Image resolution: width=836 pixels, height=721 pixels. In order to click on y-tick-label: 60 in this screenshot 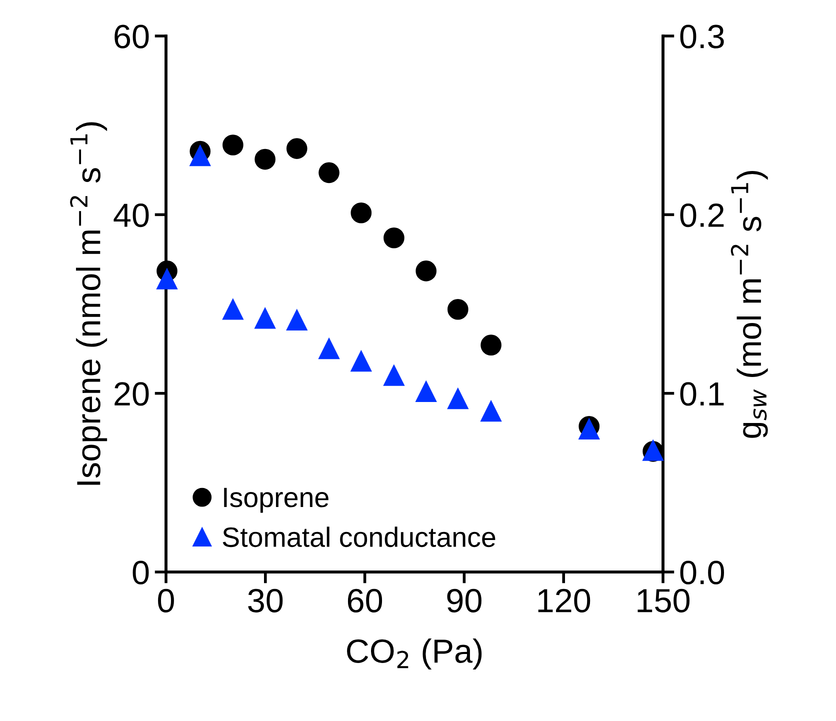, I will do `click(131, 36)`.